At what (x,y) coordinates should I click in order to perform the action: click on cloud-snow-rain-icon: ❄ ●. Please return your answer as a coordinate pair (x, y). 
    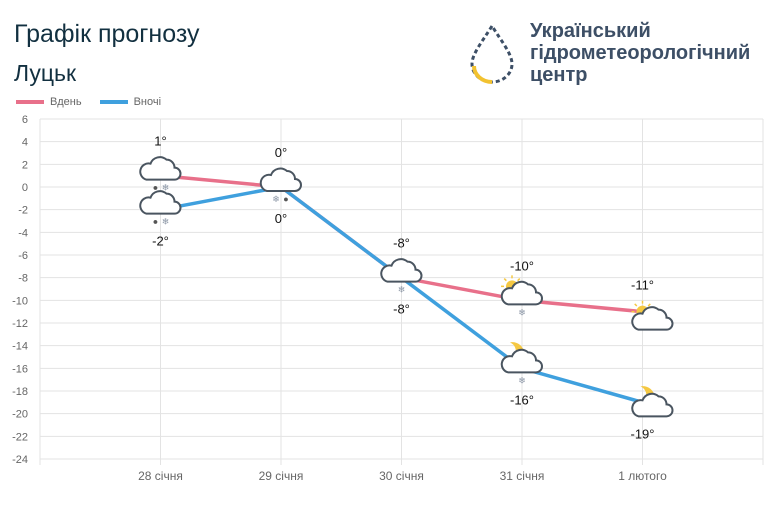
    Looking at the image, I should click on (280, 185).